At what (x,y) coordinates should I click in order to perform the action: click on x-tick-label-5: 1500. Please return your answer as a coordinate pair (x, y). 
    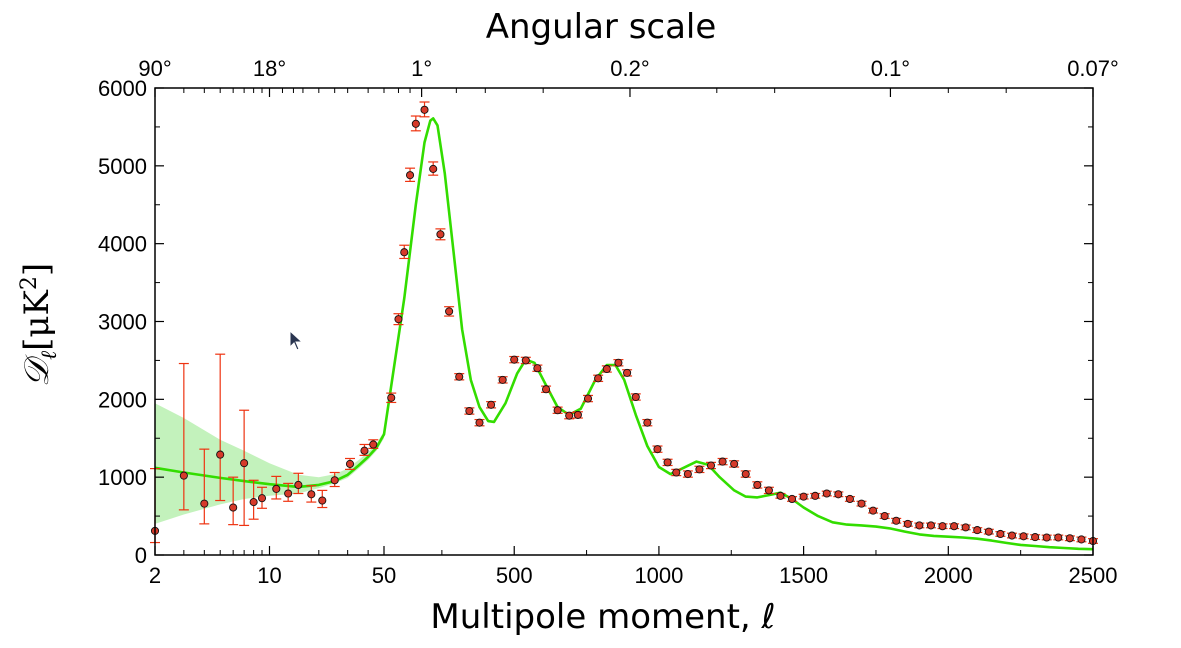
    Looking at the image, I should click on (803, 575).